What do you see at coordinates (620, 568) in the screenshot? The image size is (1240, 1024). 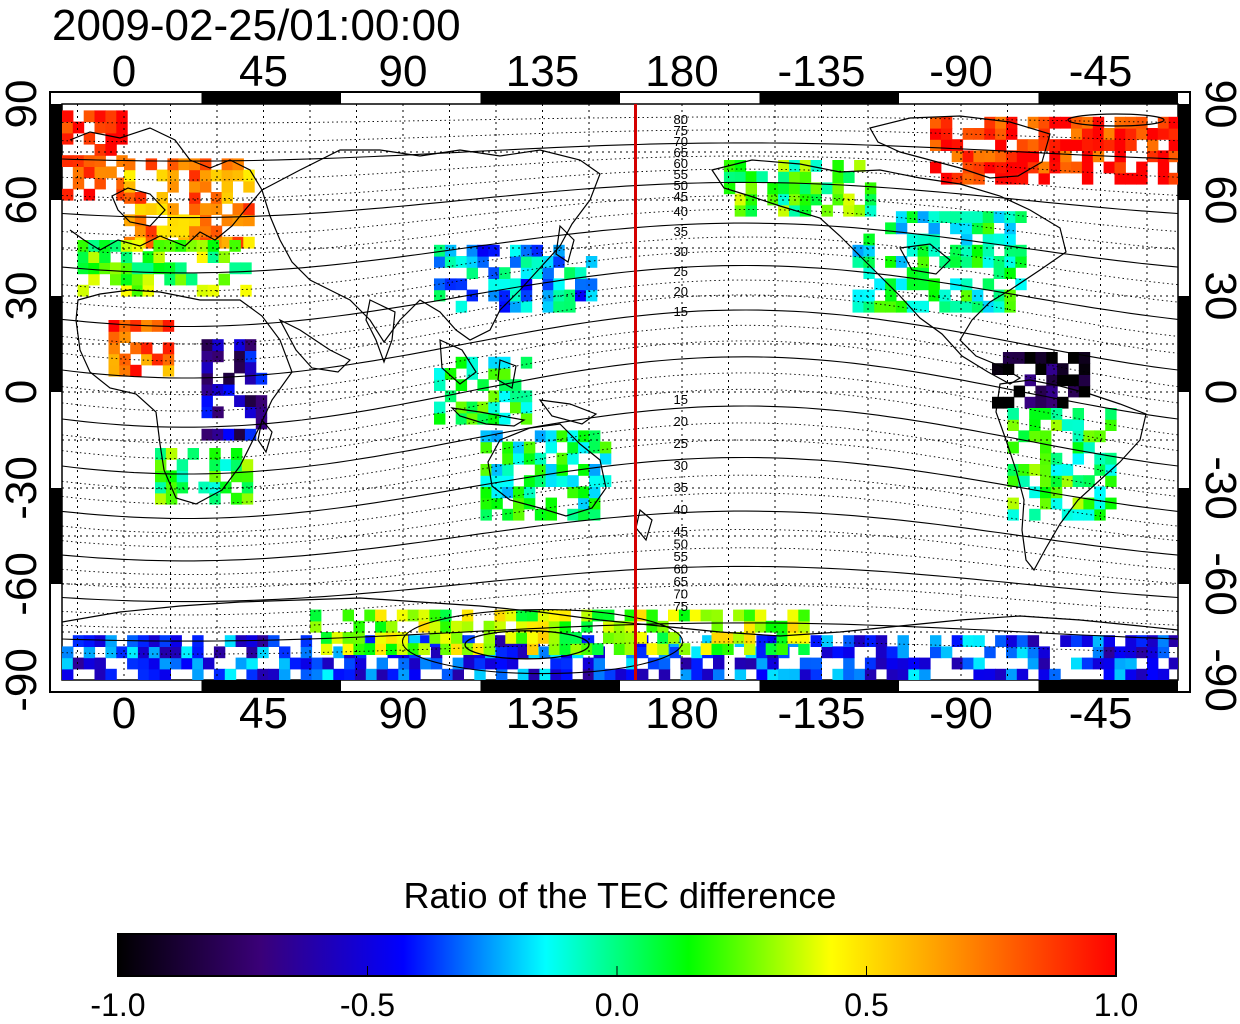 I see `mag-lat-contour` at bounding box center [620, 568].